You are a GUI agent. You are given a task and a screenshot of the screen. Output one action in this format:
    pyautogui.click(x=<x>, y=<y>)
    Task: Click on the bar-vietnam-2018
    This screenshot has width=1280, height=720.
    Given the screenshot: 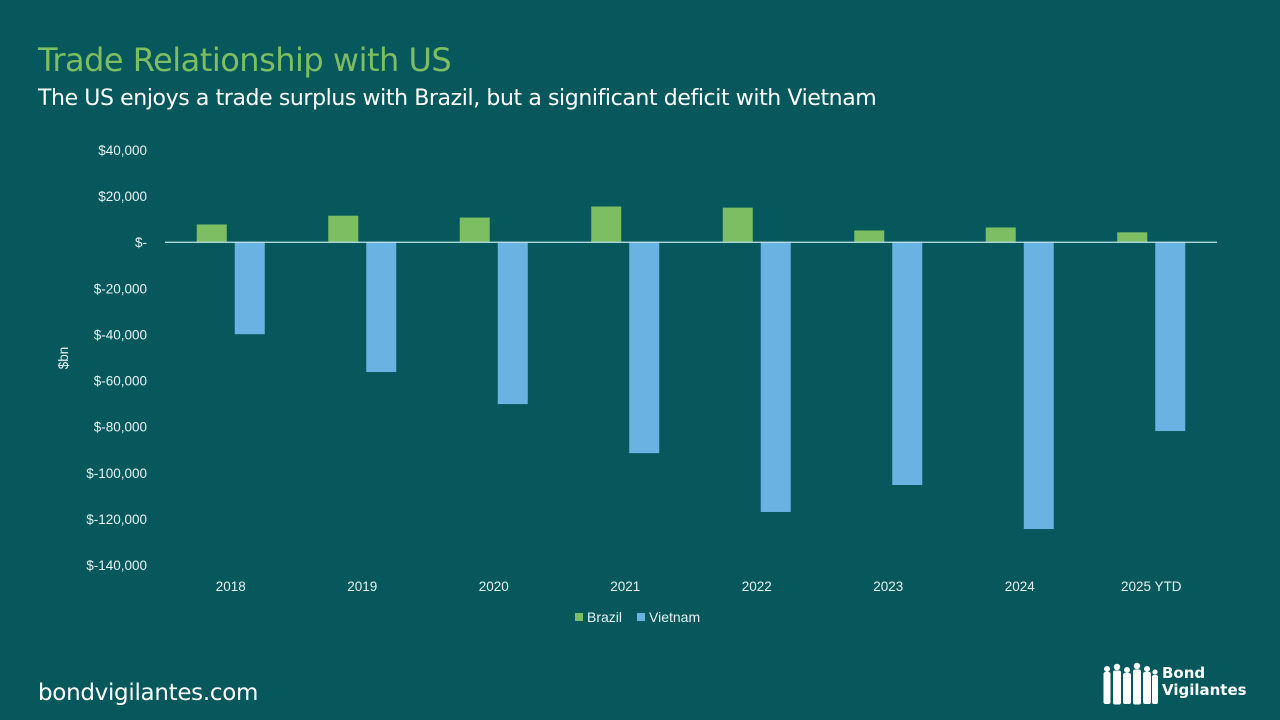 What is the action you would take?
    pyautogui.click(x=249, y=288)
    